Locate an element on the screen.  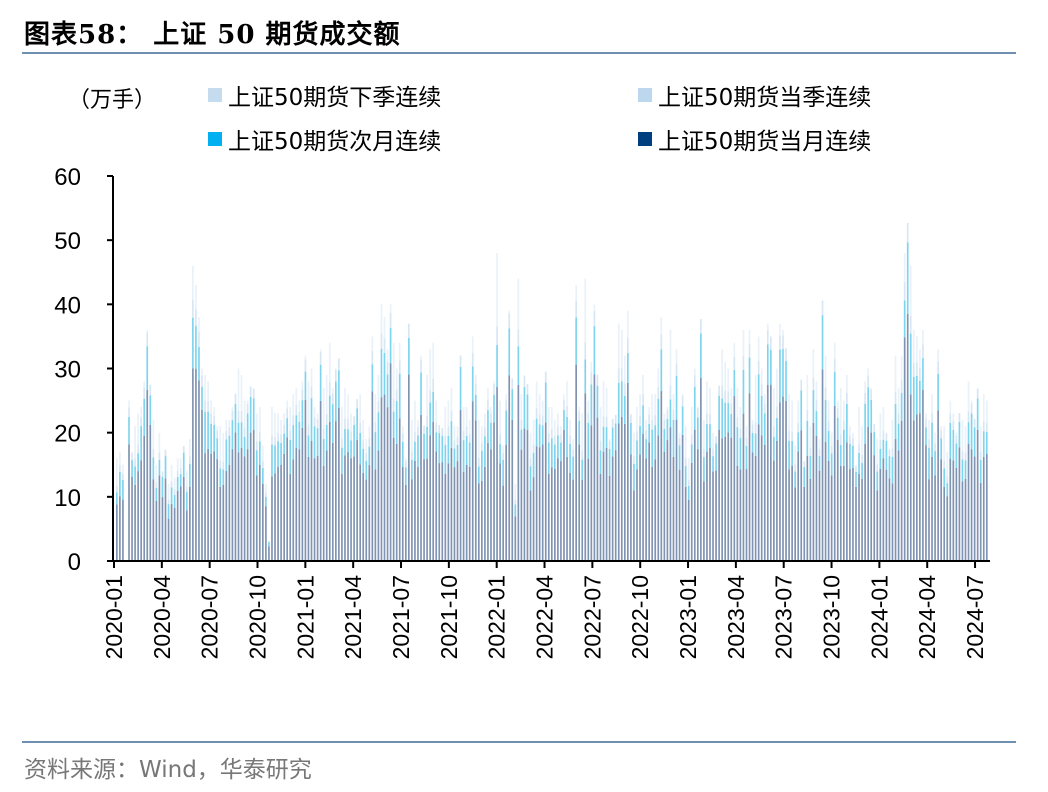
x-tick-label: 2020-07 is located at coordinates (210, 617).